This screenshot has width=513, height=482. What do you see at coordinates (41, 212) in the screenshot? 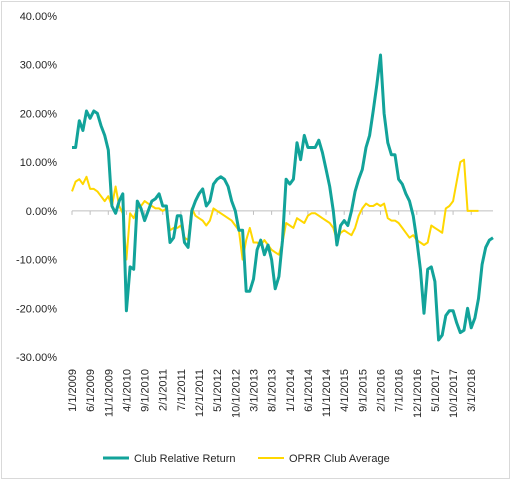
I see `y-tick-label: 0.00%` at bounding box center [41, 212].